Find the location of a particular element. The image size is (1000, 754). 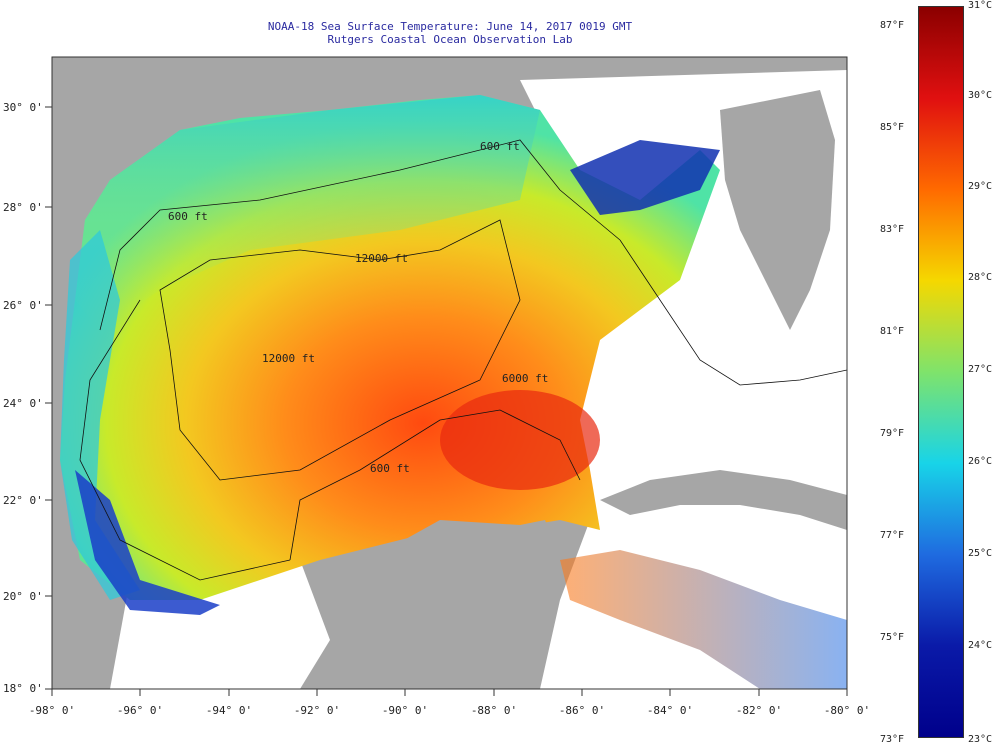

cold-patch-sw is located at coordinates (162, 542).